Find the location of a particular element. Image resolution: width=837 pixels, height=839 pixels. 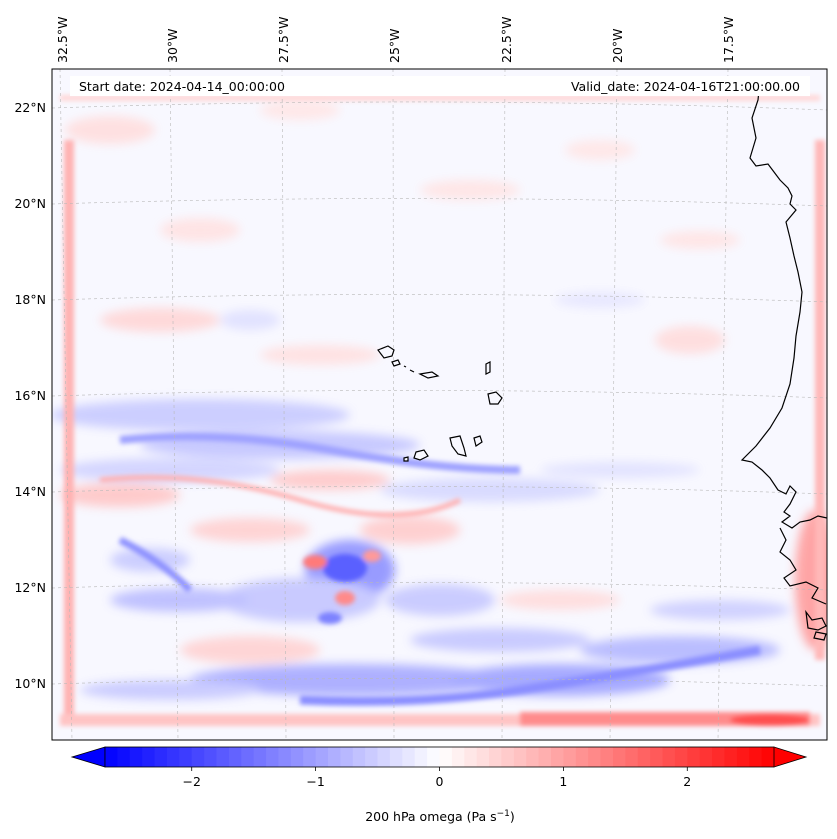

colorbar-ticks: −2 −1 0 1 2 is located at coordinates (437, 778).